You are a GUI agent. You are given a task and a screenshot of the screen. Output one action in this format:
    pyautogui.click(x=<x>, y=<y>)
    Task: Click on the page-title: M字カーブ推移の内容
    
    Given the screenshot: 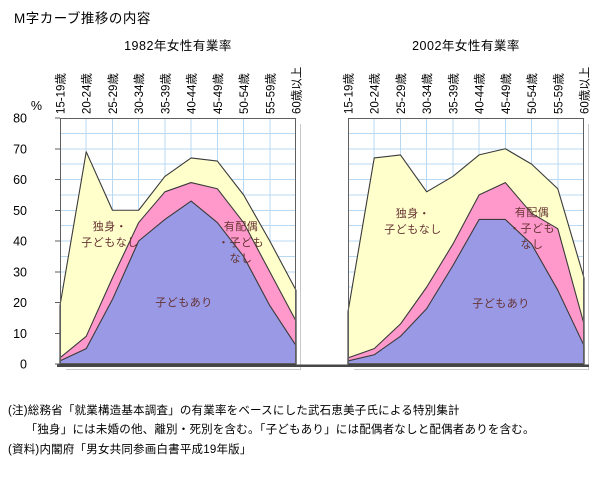 What is the action you would take?
    pyautogui.click(x=82, y=18)
    